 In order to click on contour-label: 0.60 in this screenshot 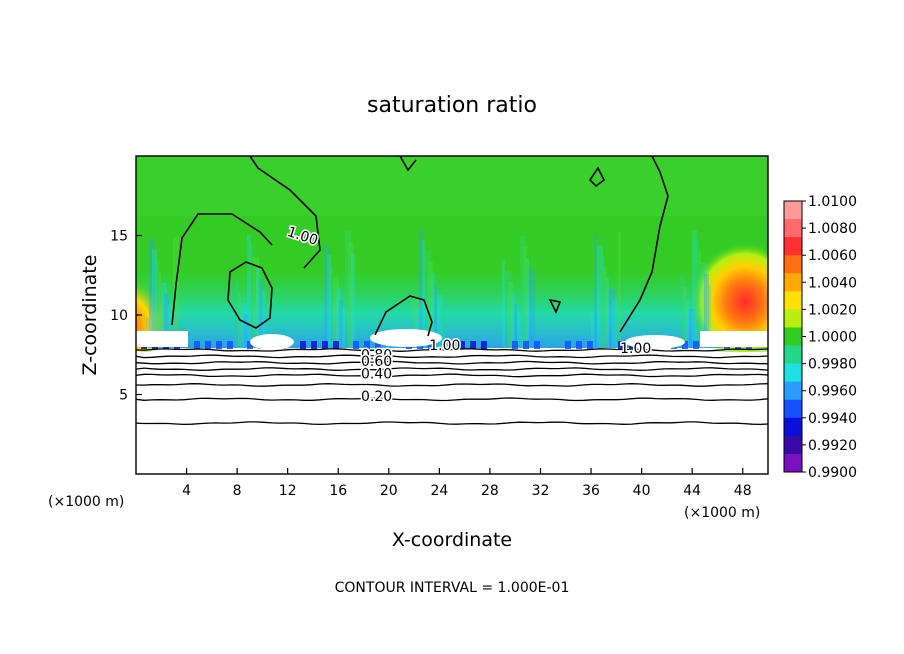, I will do `click(376, 362)`.